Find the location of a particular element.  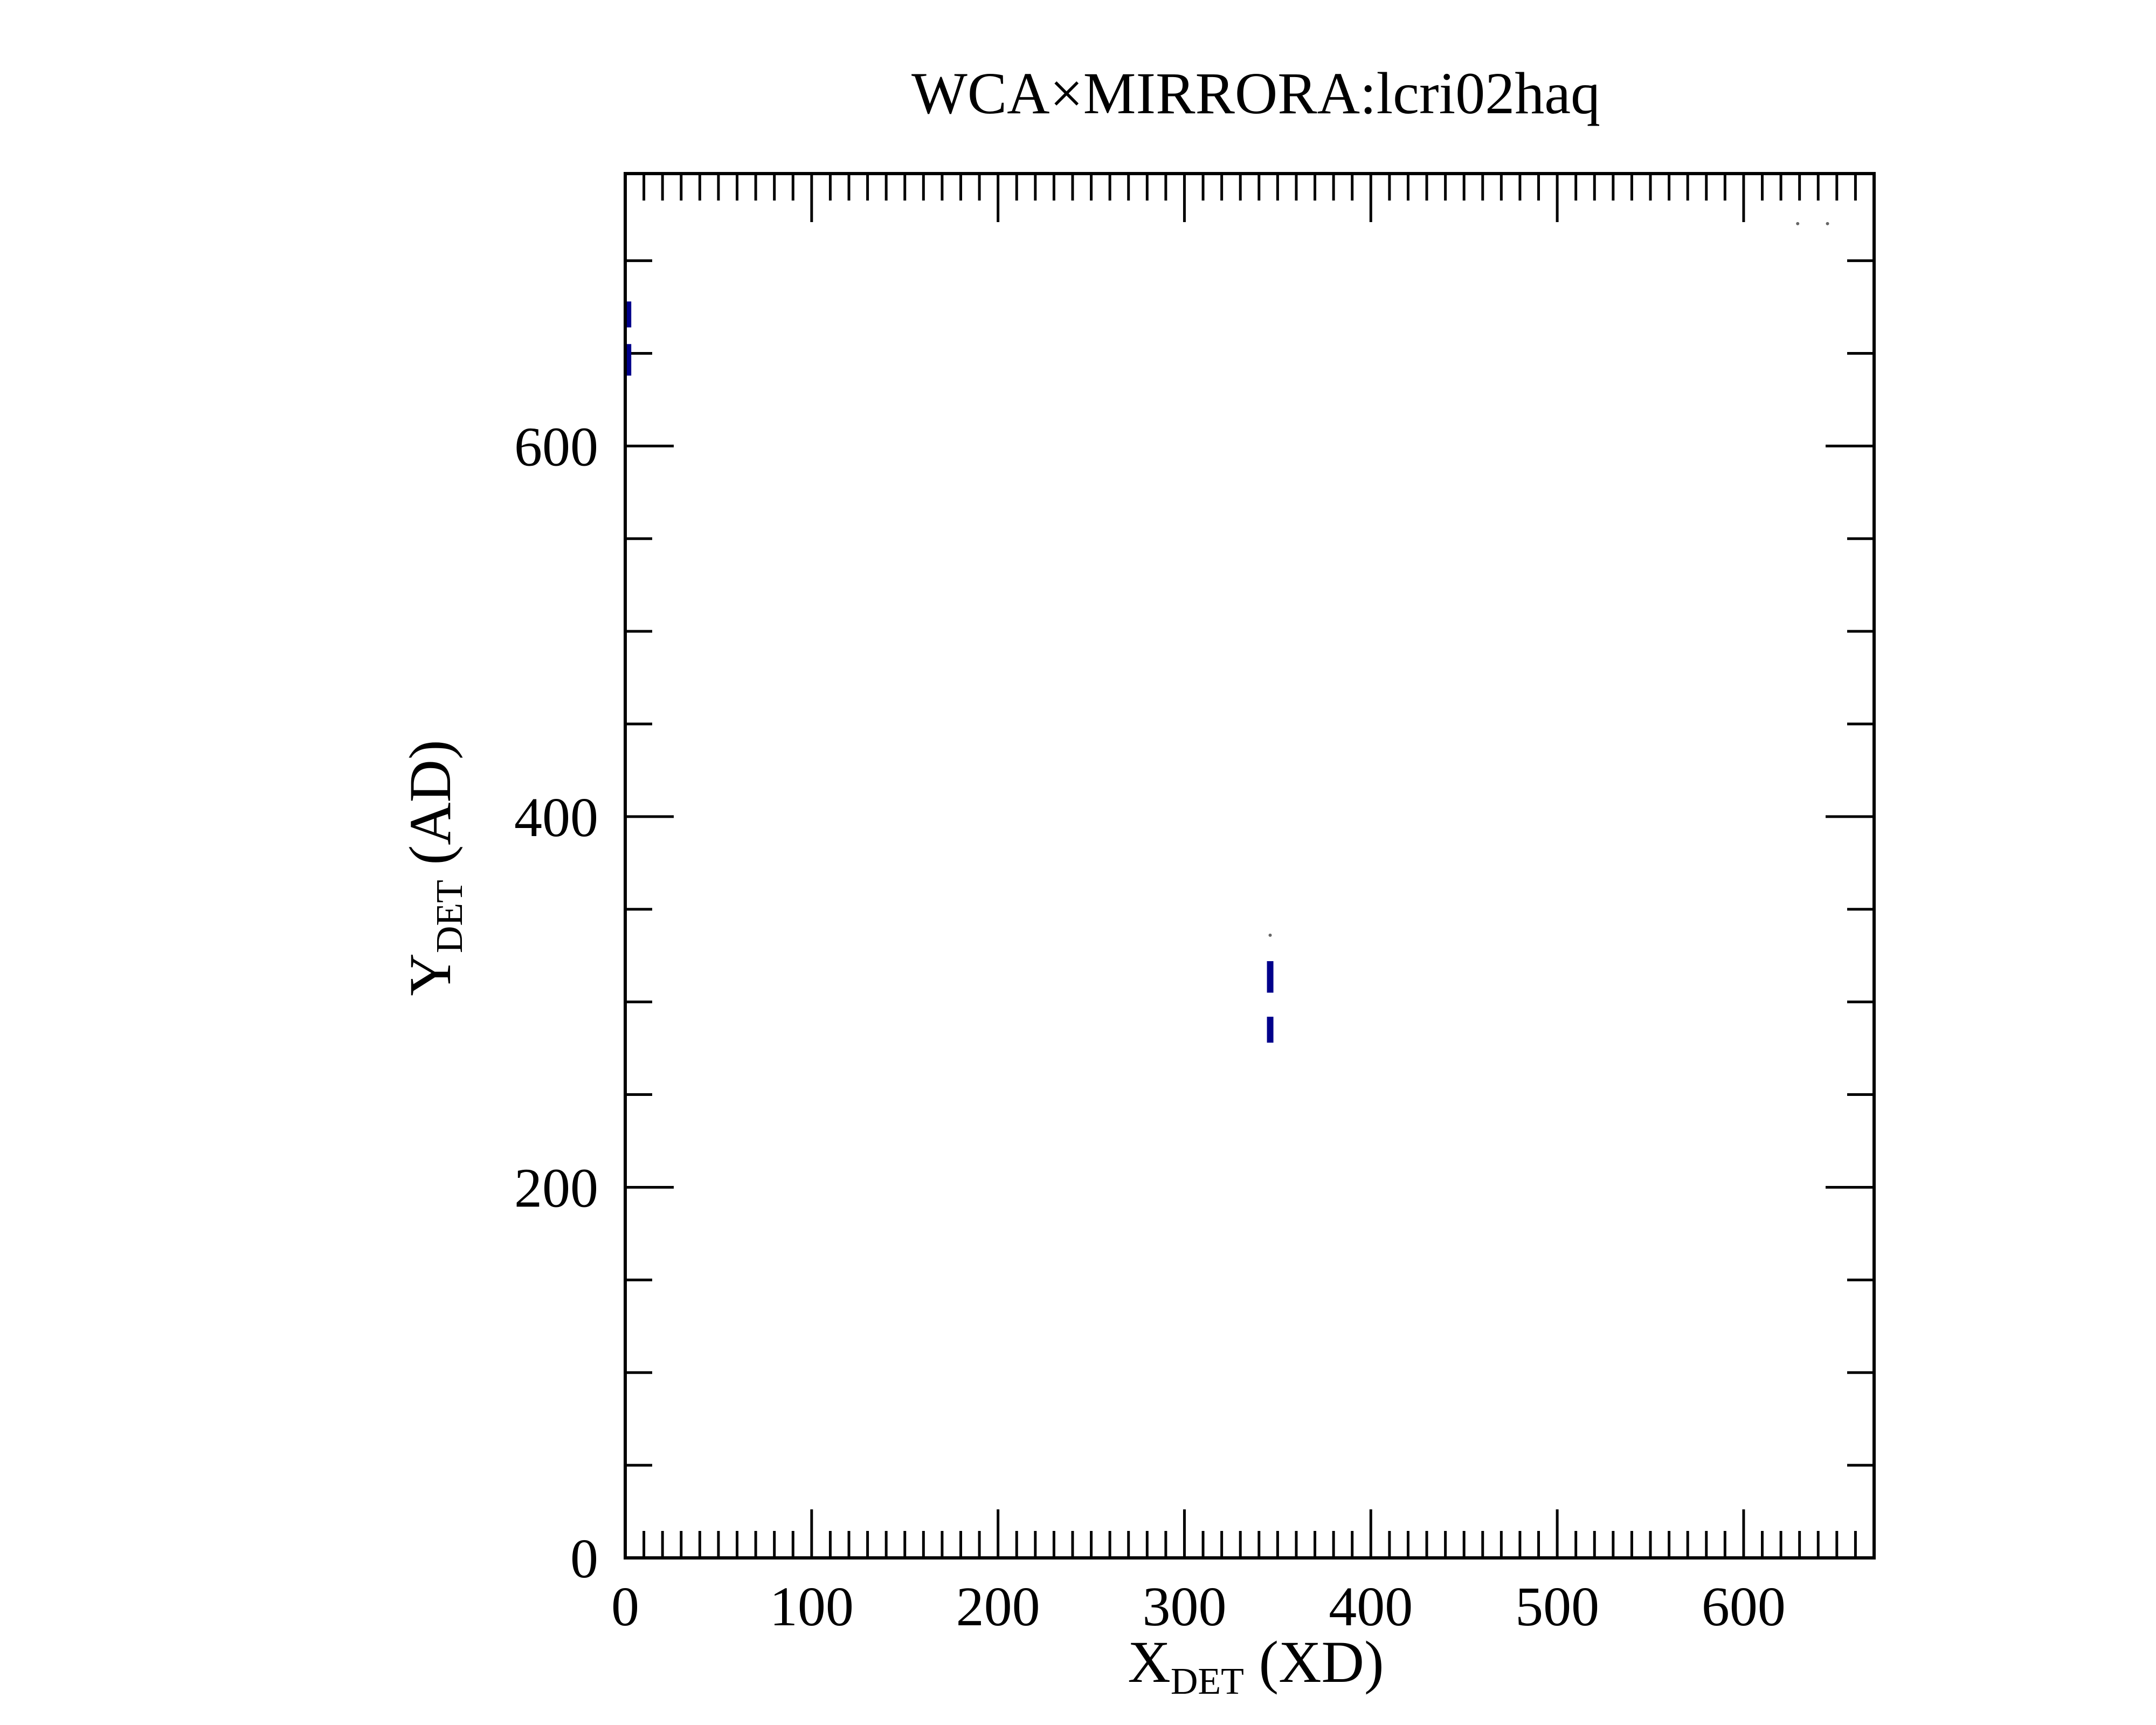

x-tick-label: 300 is located at coordinates (1184, 1607).